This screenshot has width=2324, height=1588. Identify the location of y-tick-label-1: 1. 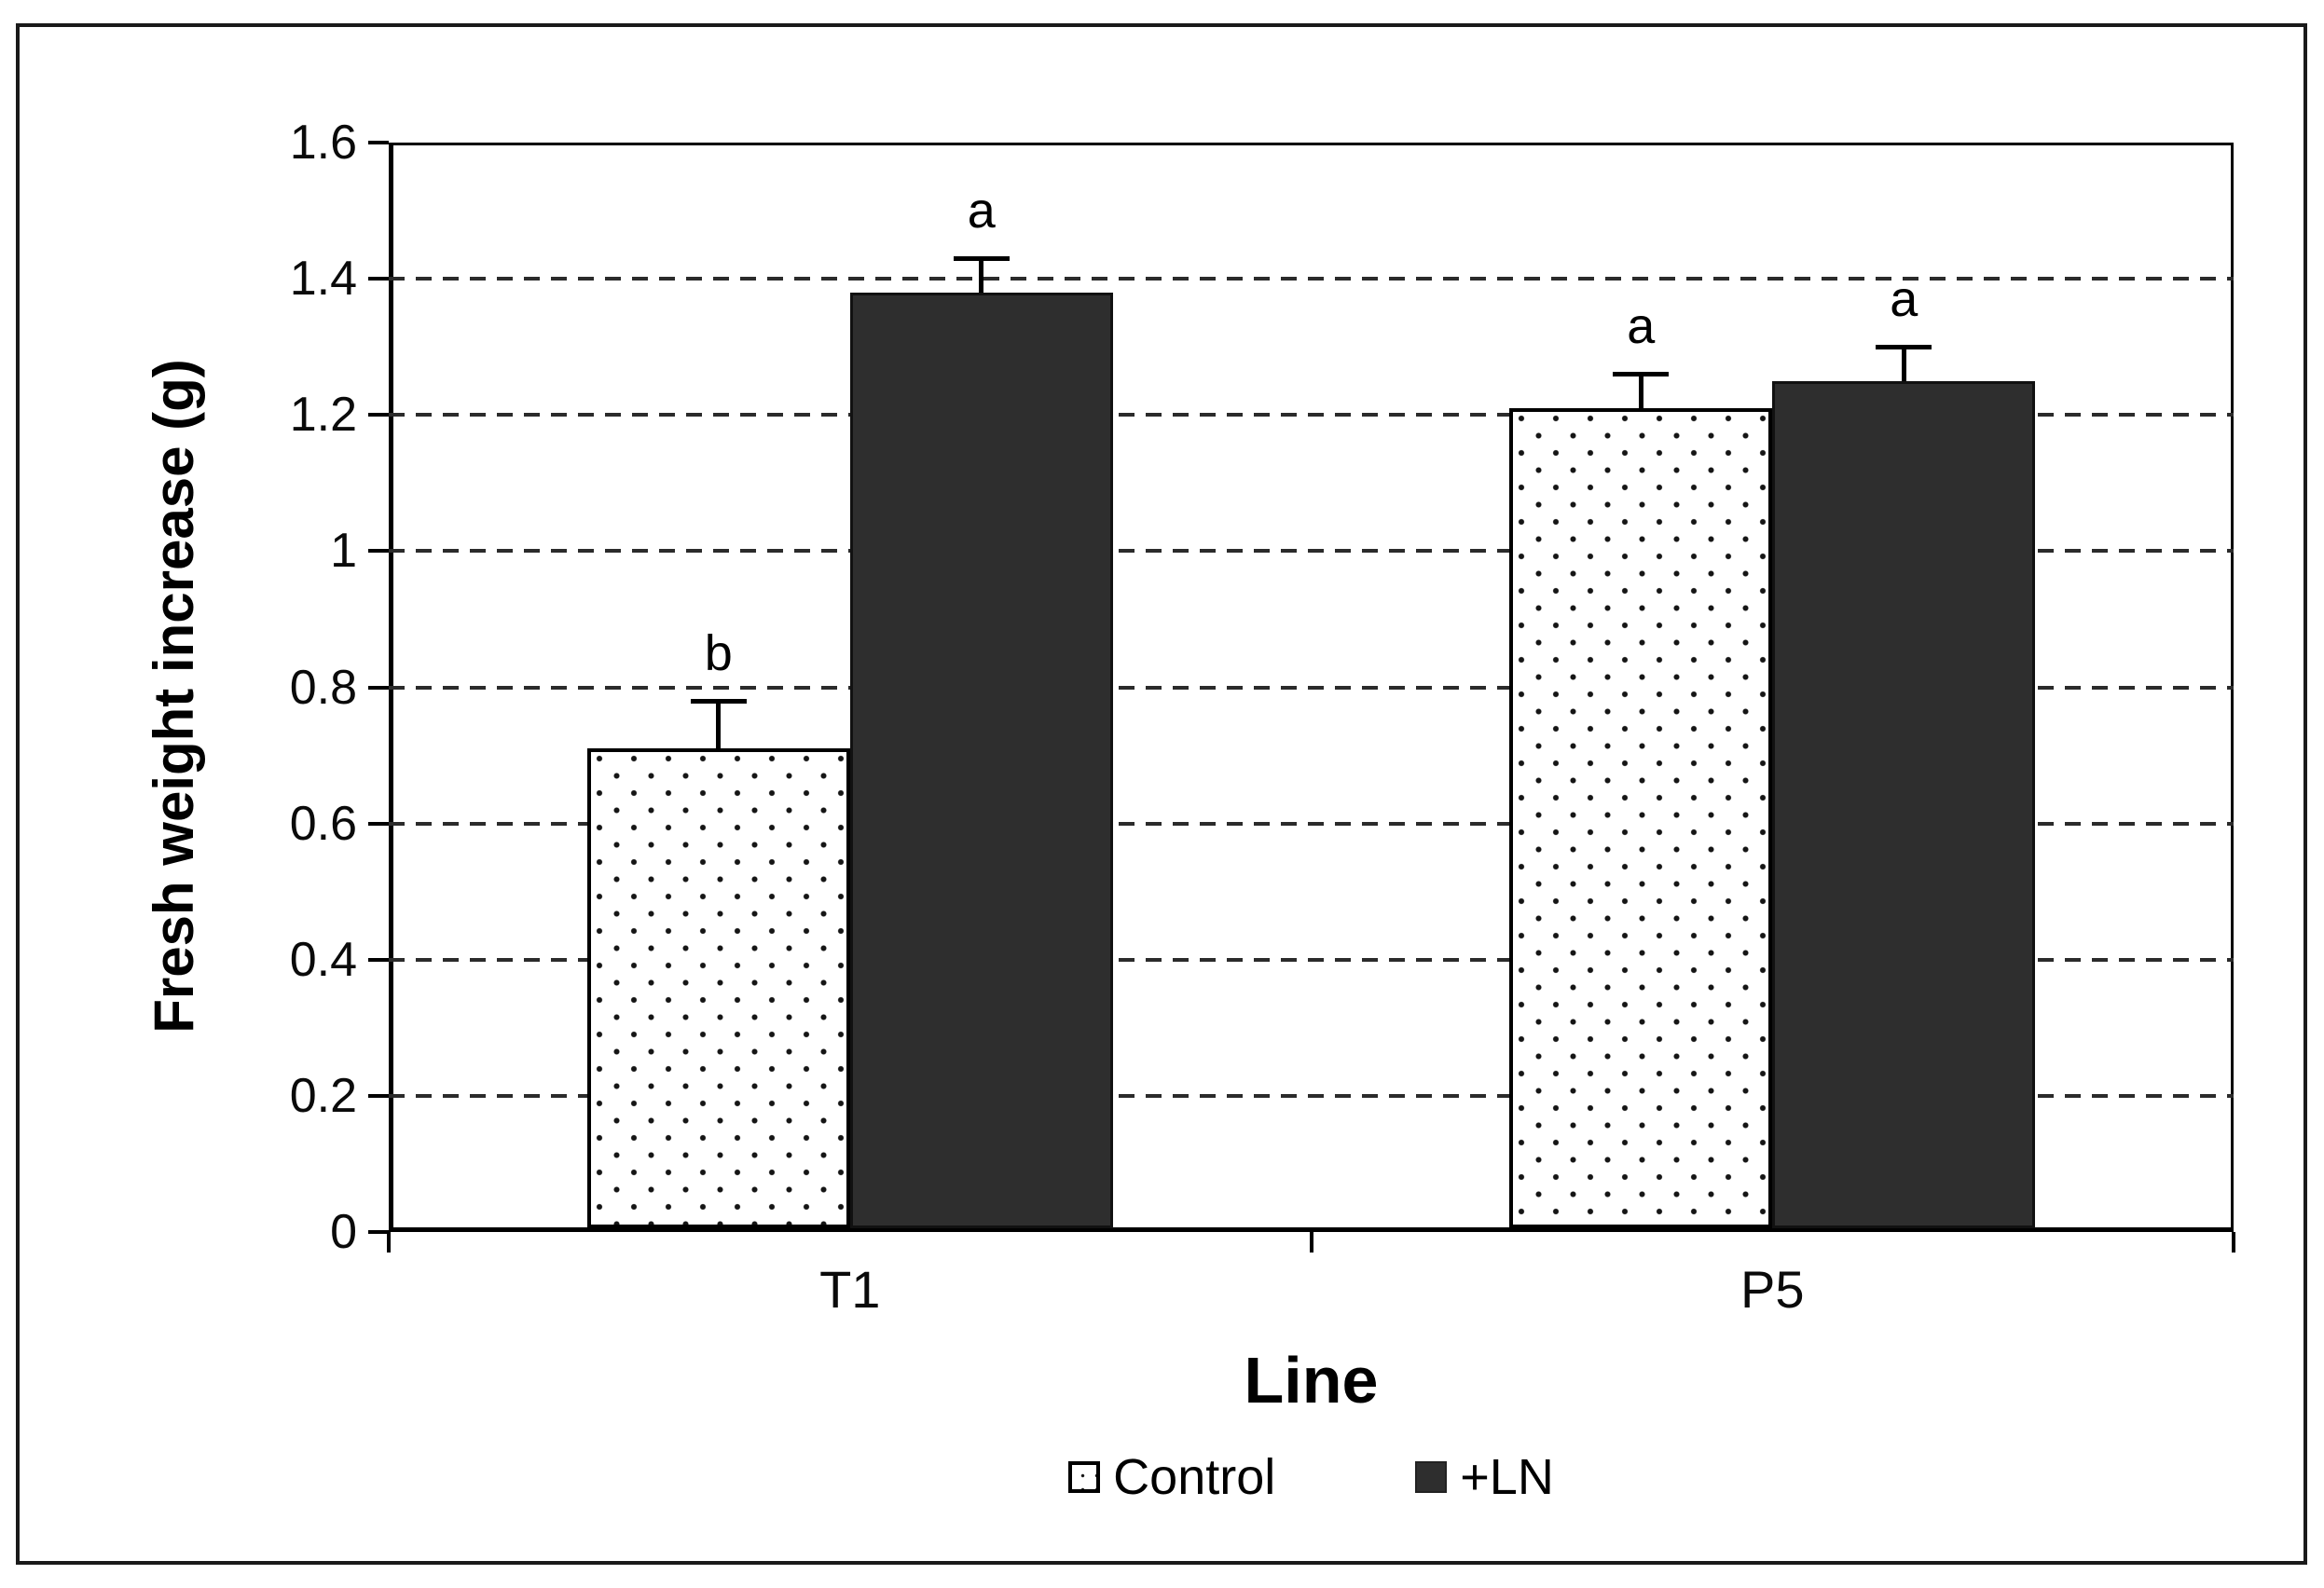
(343, 552).